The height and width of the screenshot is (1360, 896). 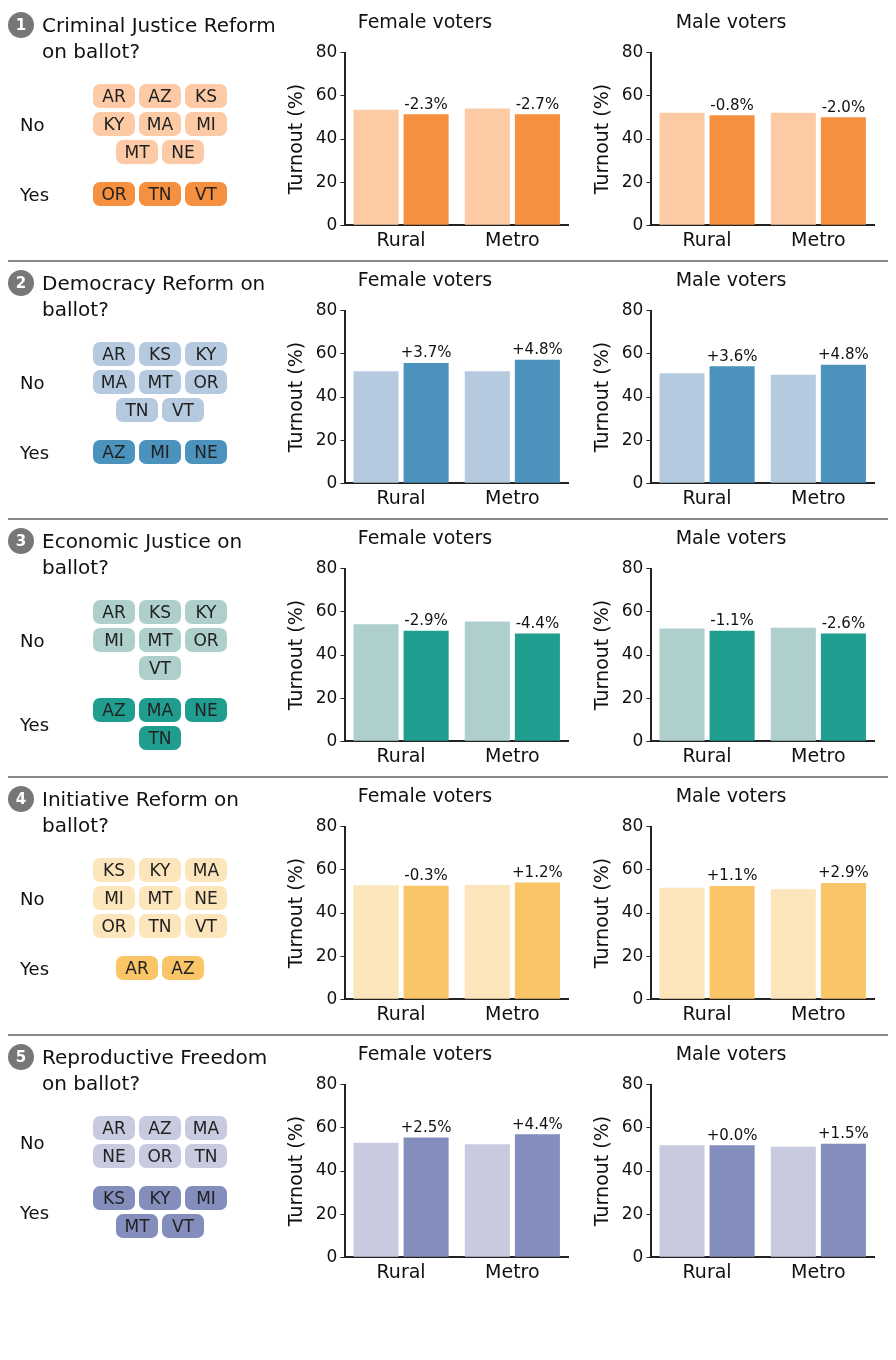 I want to click on annotation: +3.7%, so click(x=426, y=352).